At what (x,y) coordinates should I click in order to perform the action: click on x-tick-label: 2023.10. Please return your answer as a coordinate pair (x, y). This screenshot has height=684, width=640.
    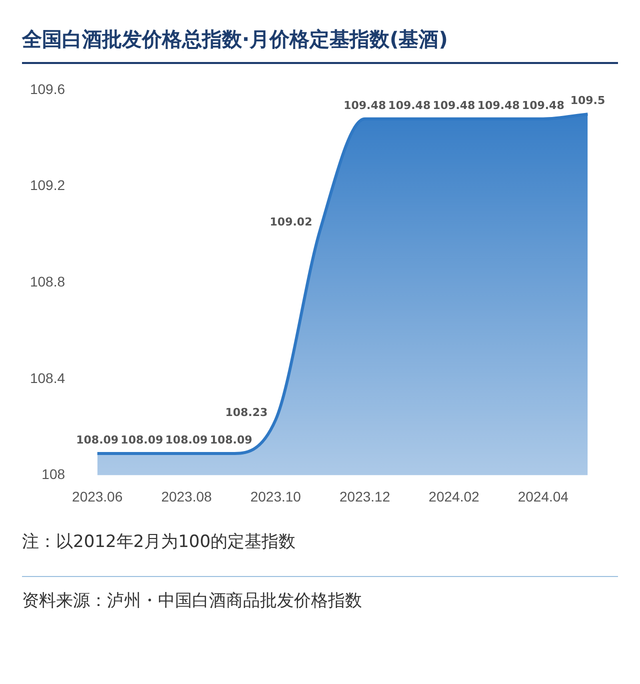
    Looking at the image, I should click on (276, 496).